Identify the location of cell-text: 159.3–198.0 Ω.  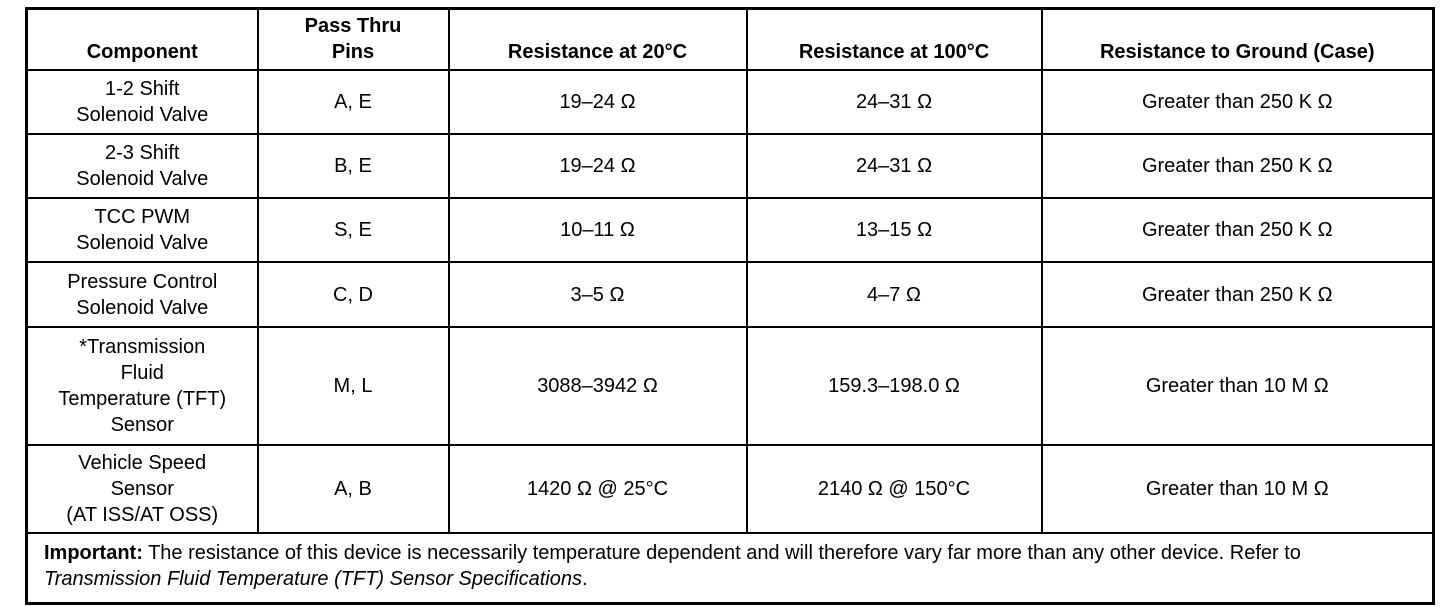
(894, 386).